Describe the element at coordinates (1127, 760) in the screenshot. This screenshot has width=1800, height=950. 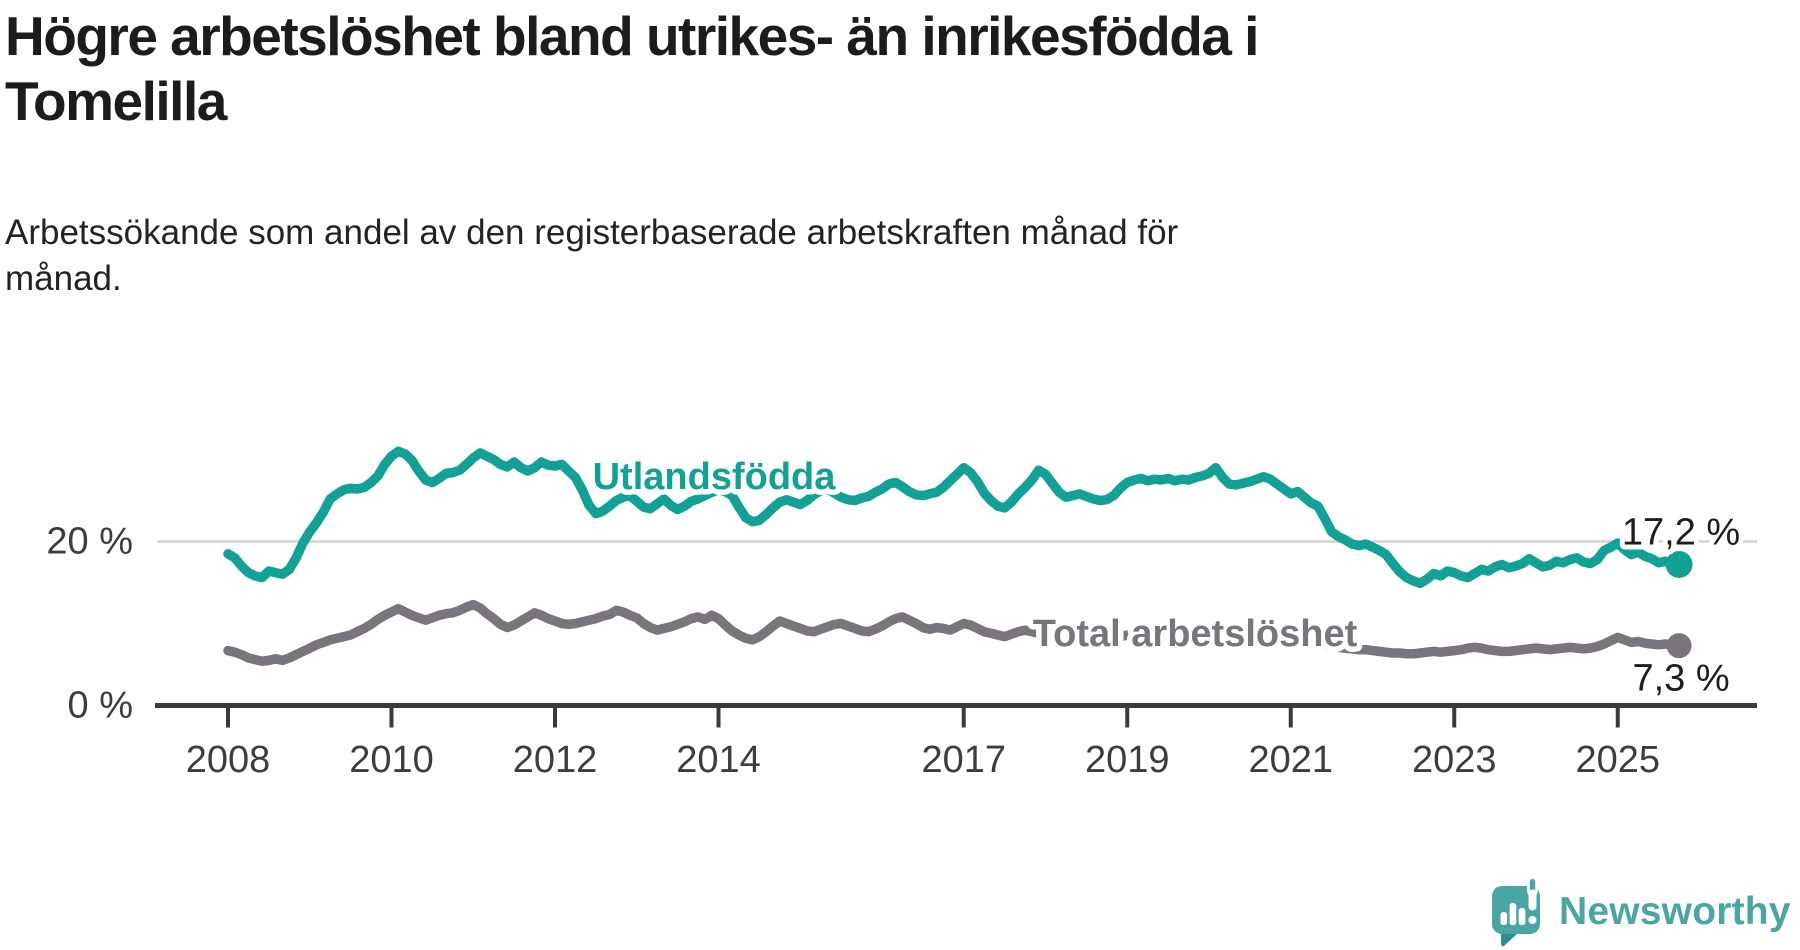
I see `x-tick-label-2019: 2019` at that location.